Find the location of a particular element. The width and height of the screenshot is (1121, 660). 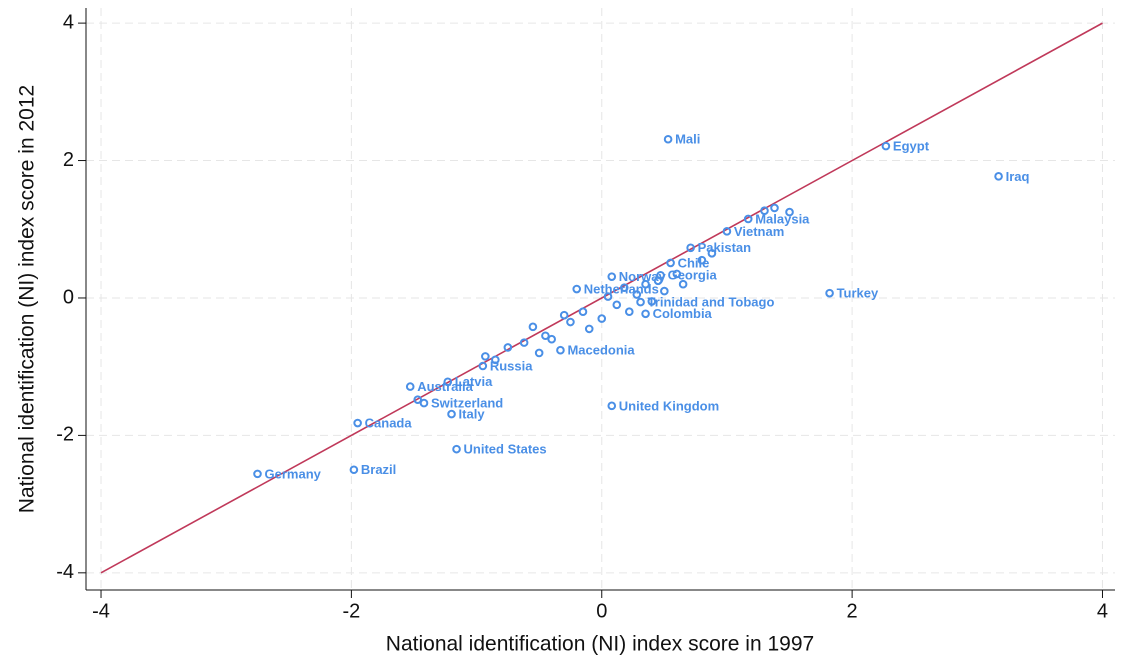

point-label: Turkey is located at coordinates (858, 293).